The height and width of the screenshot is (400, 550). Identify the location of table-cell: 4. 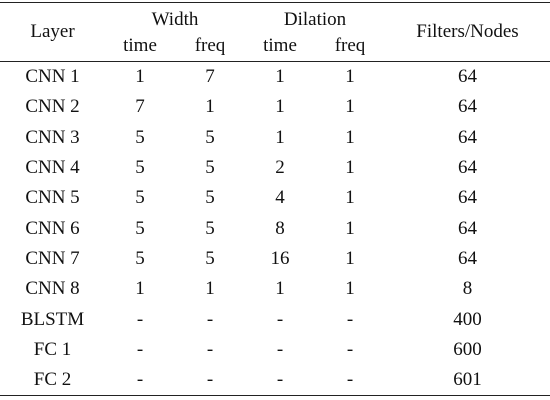
(280, 198).